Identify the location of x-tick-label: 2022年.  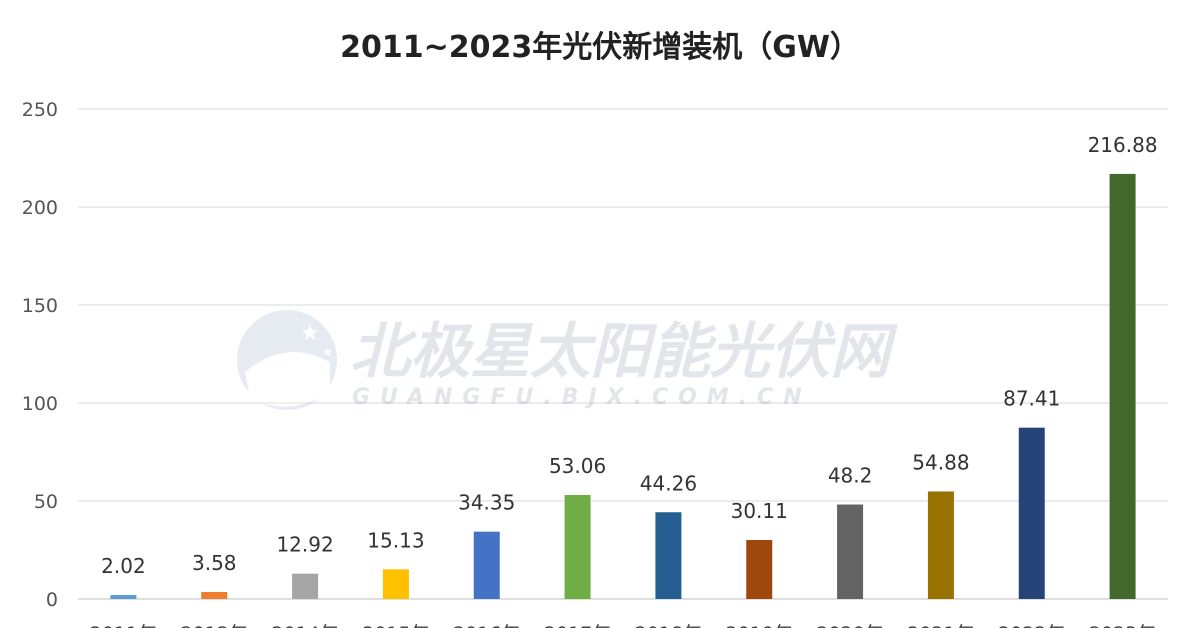
(1031, 625).